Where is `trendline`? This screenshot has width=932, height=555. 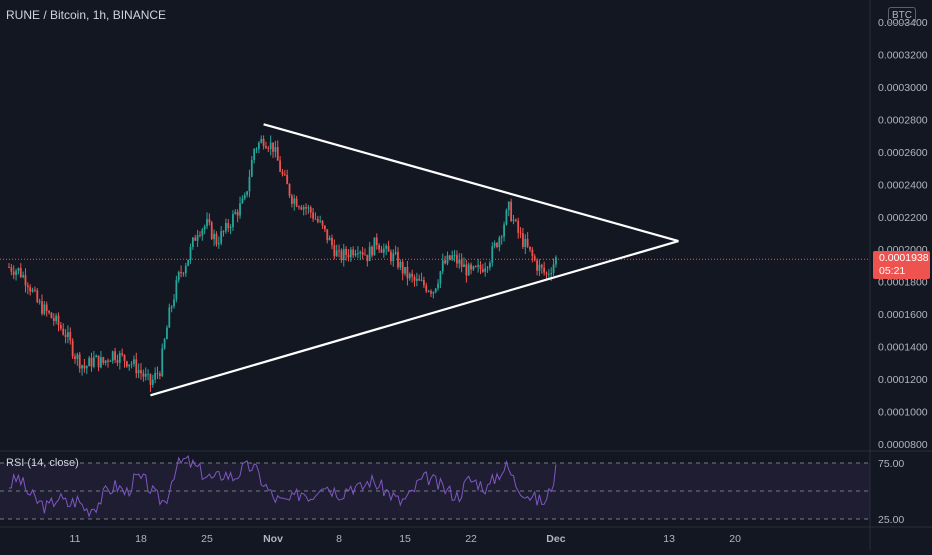 trendline is located at coordinates (471, 183).